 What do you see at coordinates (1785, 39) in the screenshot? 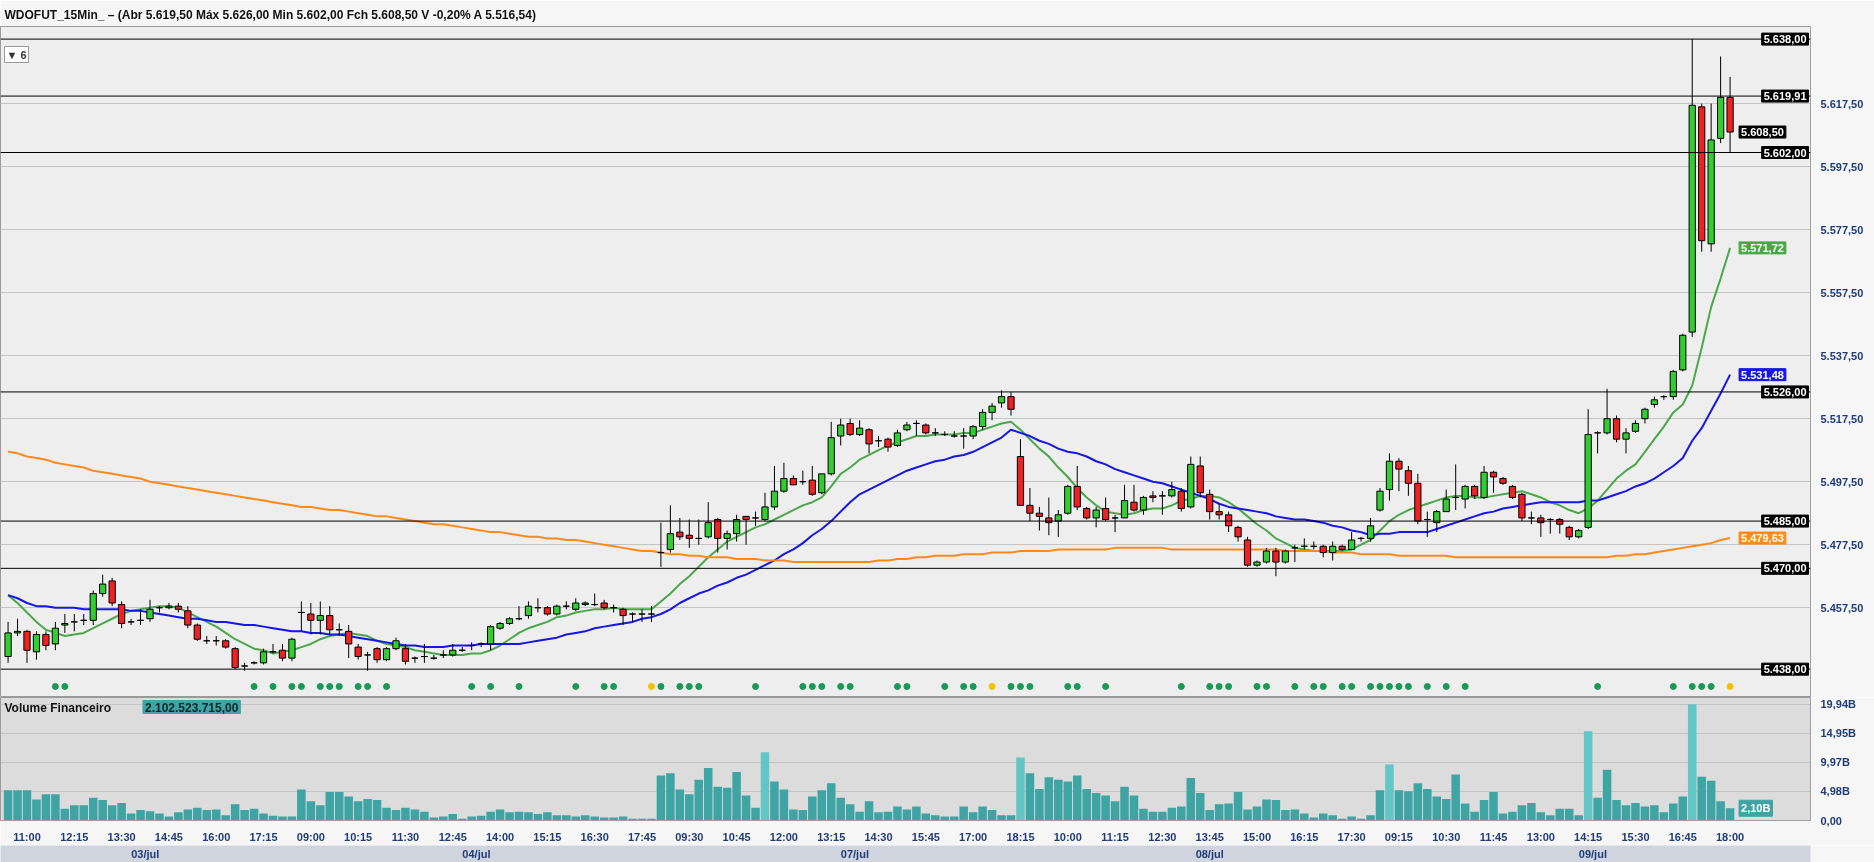
I see `ref-line-label: 5.638,00` at bounding box center [1785, 39].